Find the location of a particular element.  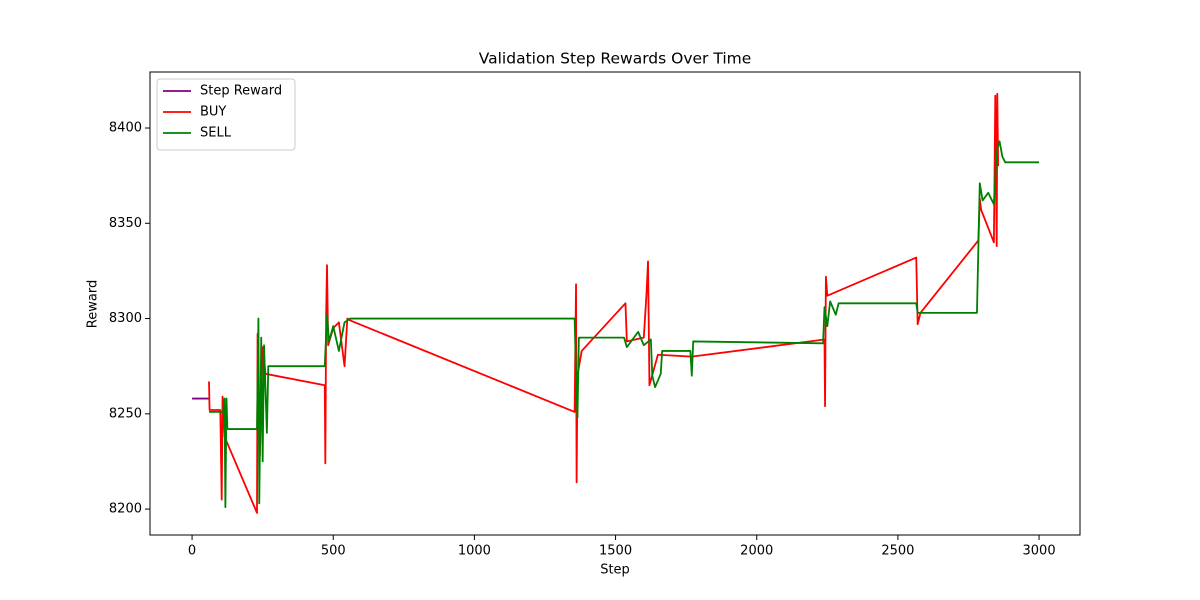

y-tick-label: 8250 is located at coordinates (125, 413).